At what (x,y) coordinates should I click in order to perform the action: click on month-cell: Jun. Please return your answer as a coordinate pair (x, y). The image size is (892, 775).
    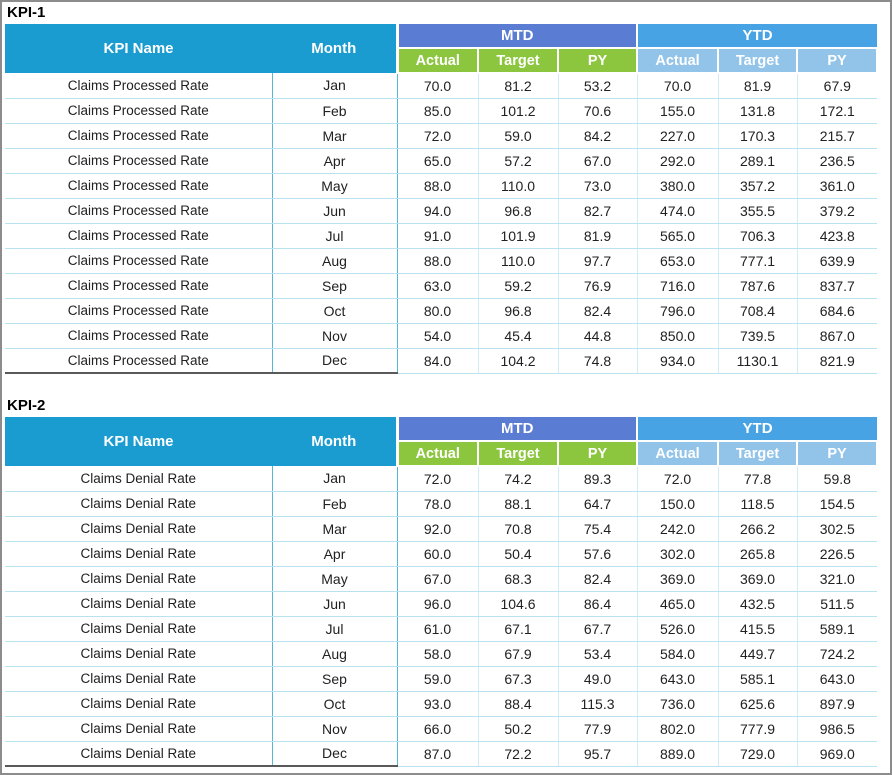
    Looking at the image, I should click on (335, 604).